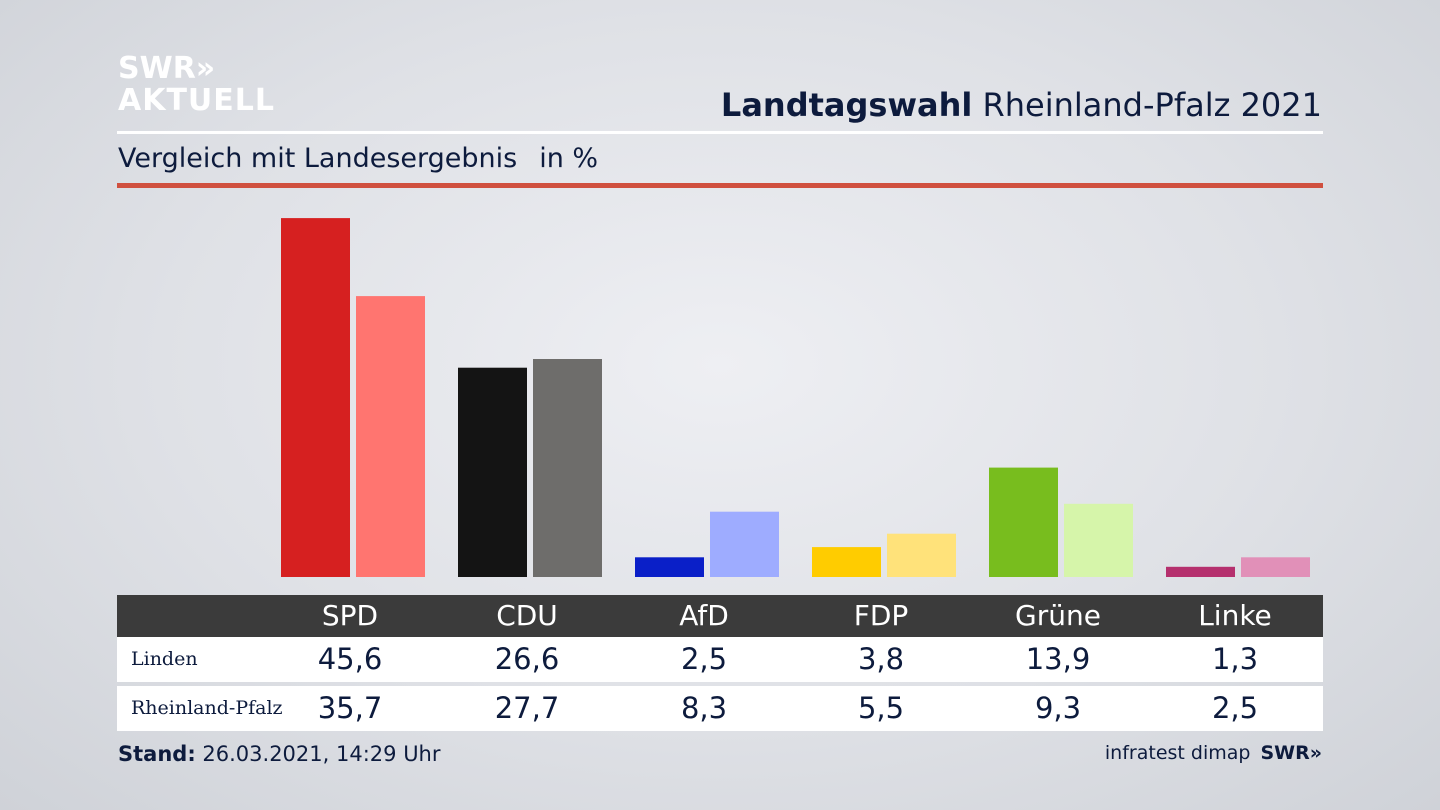 Image resolution: width=1440 pixels, height=810 pixels. Describe the element at coordinates (720, 132) in the screenshot. I see `divider-white` at that location.